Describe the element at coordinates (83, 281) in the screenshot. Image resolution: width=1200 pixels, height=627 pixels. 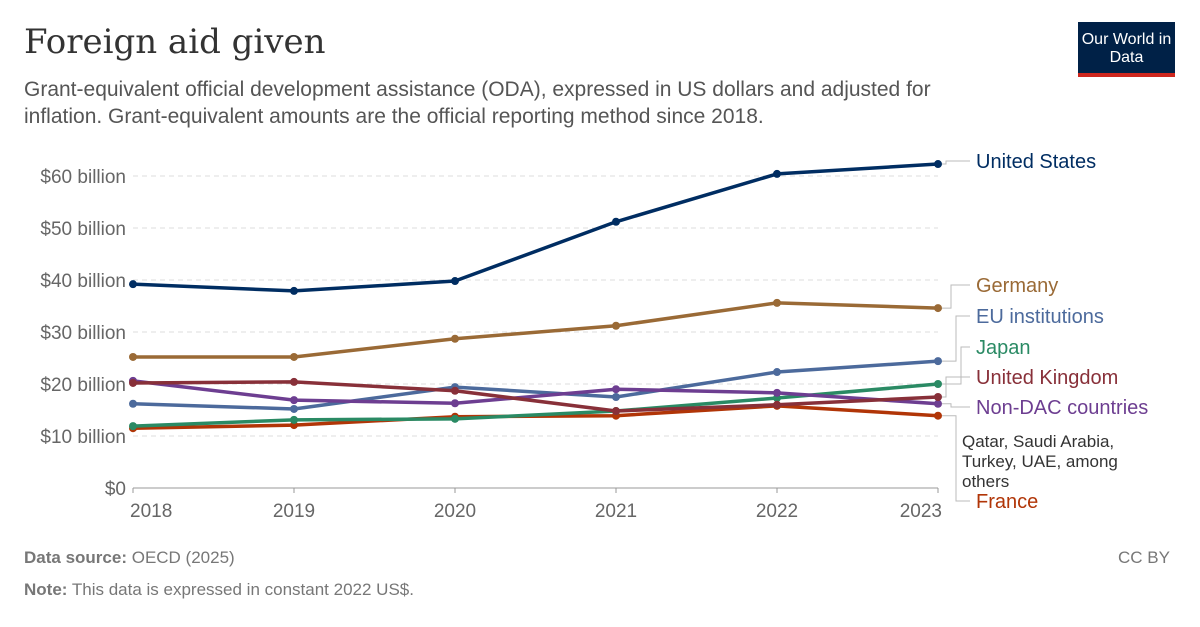
I see `y-tick-label: $40 billion` at that location.